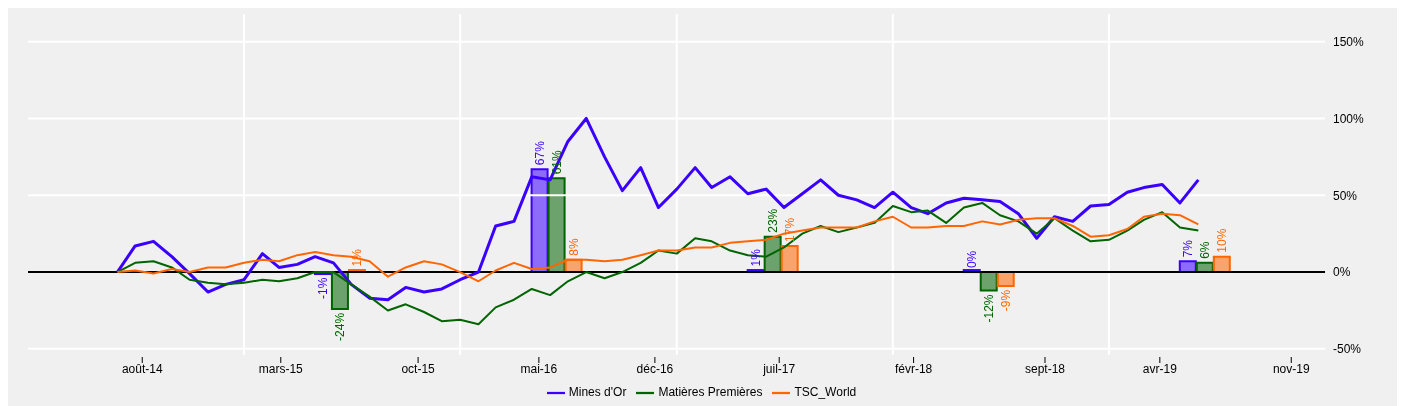 Image resolution: width=1405 pixels, height=406 pixels. Describe the element at coordinates (1045, 369) in the screenshot. I see `x-tick-label: sept-18` at that location.